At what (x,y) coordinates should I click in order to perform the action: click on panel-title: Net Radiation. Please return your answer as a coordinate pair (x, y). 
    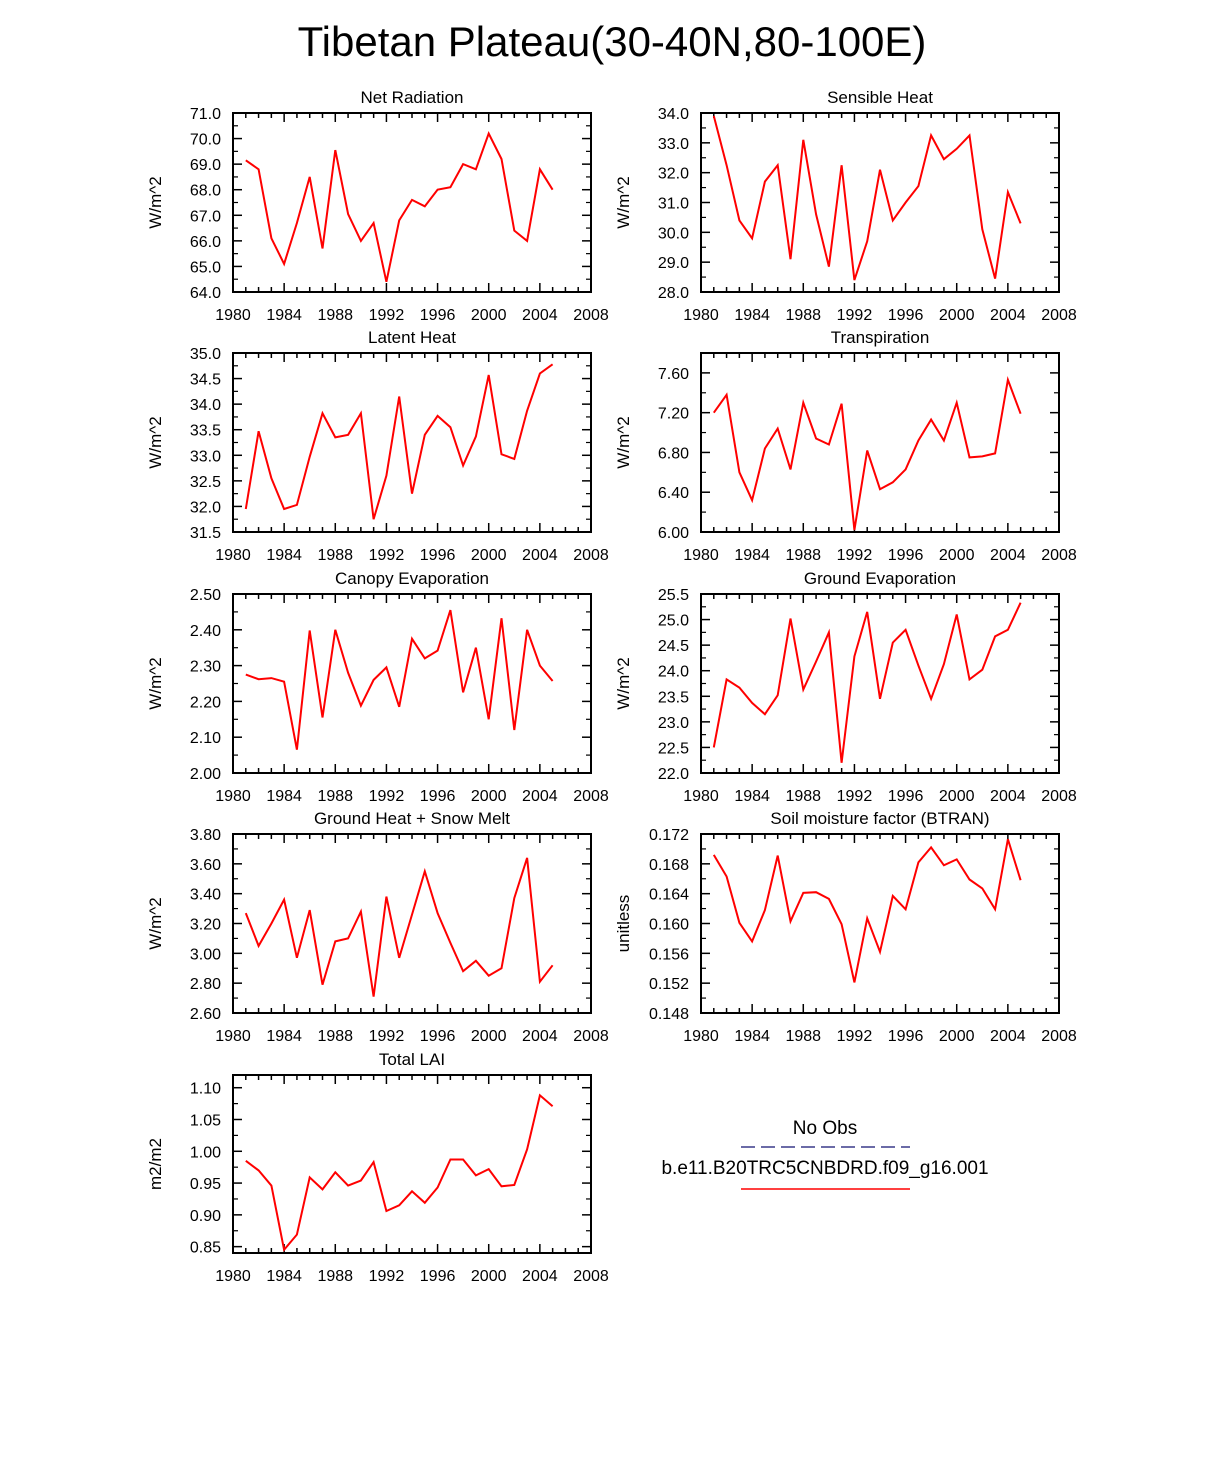
    Looking at the image, I should click on (411, 97).